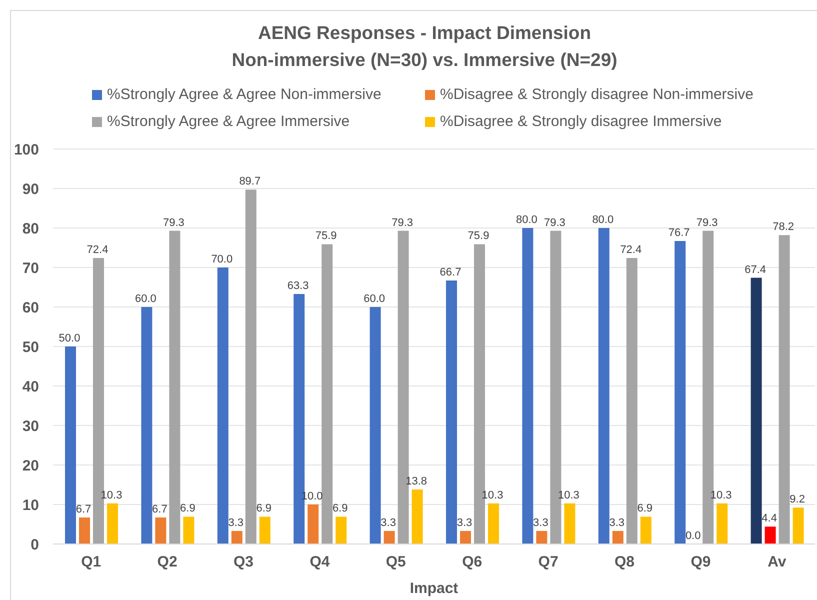 The image size is (817, 600). Describe the element at coordinates (434, 588) in the screenshot. I see `x-axis-title: Impact` at that location.